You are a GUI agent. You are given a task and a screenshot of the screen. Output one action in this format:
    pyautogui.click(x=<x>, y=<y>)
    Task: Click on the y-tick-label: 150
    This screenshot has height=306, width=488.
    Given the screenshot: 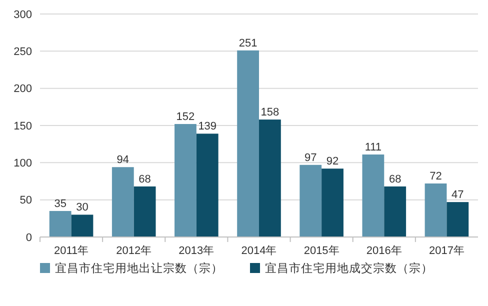 What is the action you would take?
    pyautogui.click(x=23, y=126)
    